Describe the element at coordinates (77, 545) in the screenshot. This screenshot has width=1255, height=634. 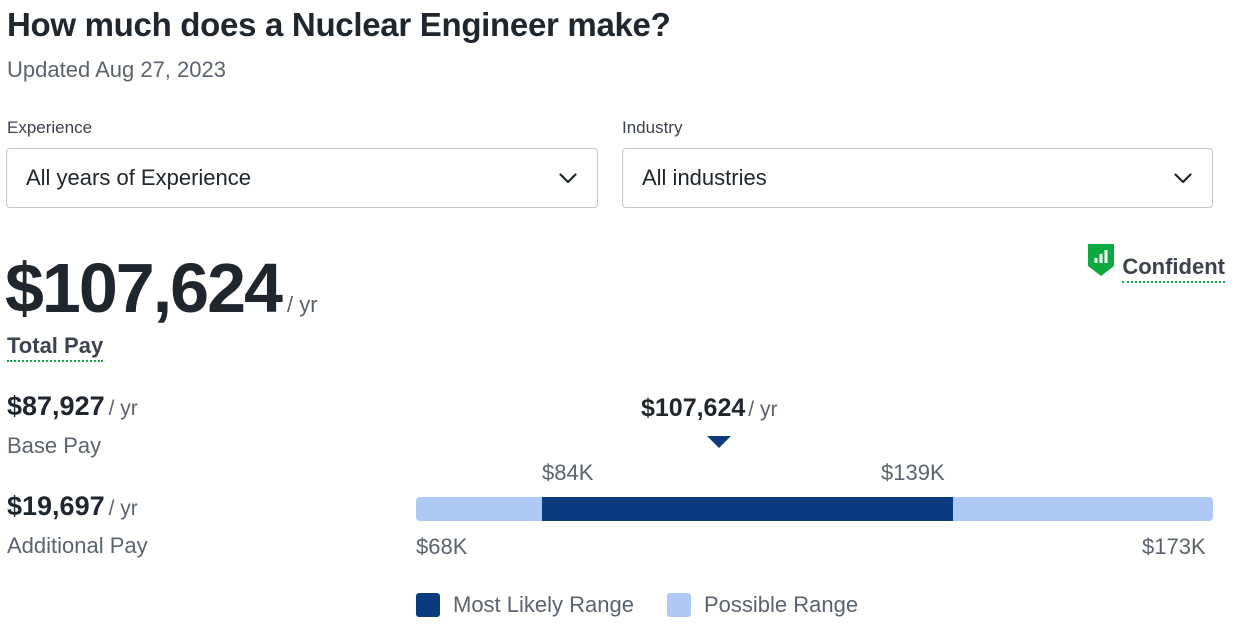
I see `additional-pay-label: Additional Pay` at that location.